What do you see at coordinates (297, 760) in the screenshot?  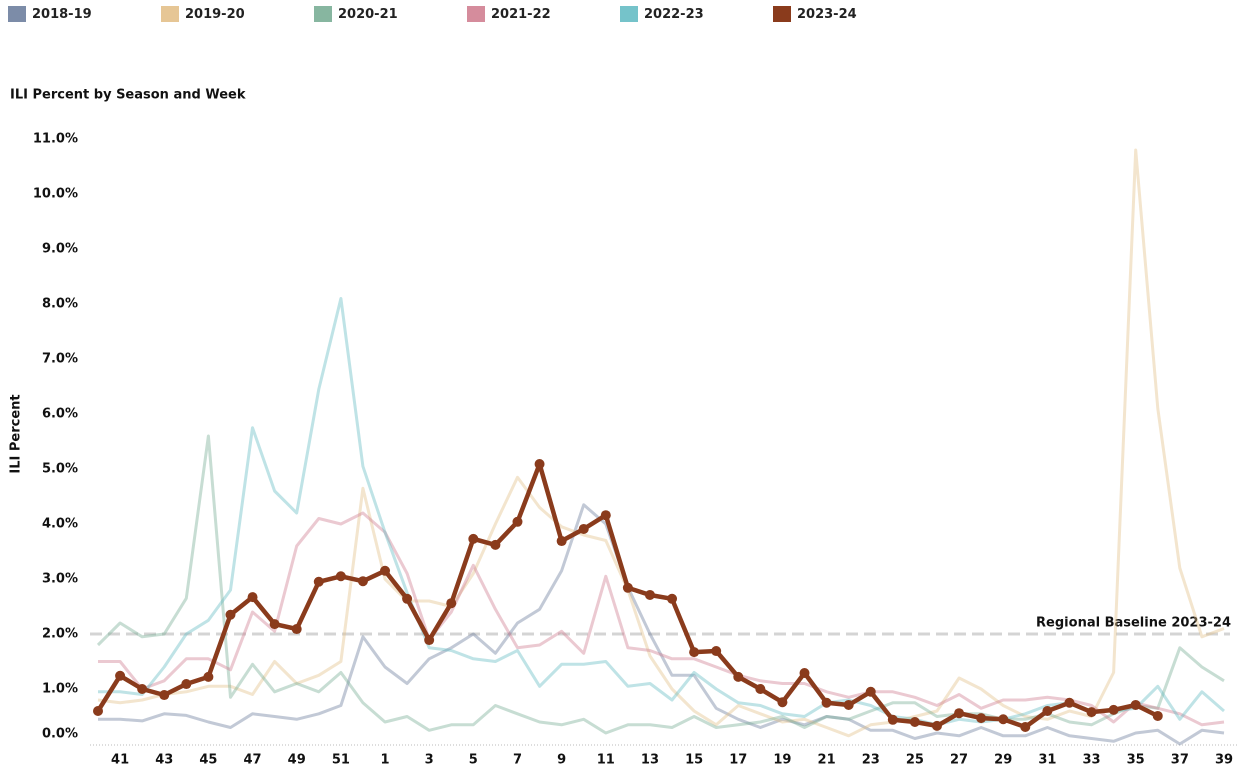 I see `x-tick-label: 49` at bounding box center [297, 760].